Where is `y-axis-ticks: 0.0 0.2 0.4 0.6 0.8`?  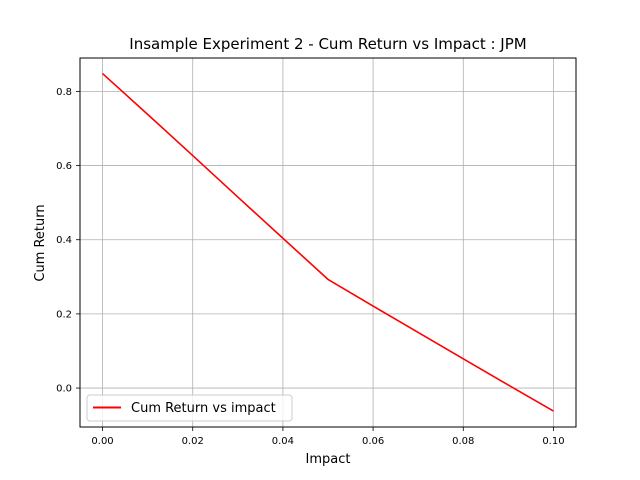
y-axis-ticks: 0.0 0.2 0.4 0.6 0.8 is located at coordinates (68, 241).